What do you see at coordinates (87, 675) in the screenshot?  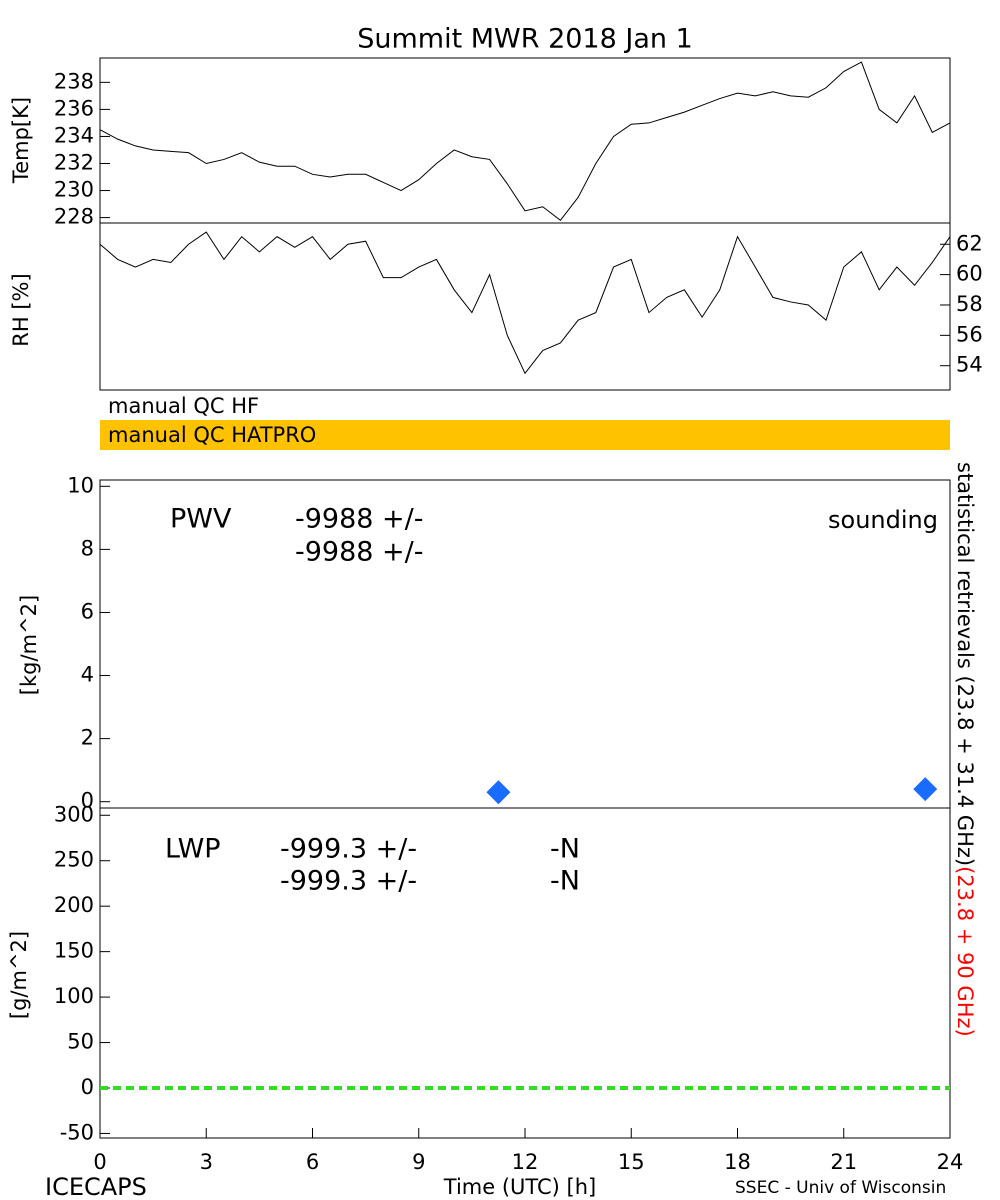 I see `y-tick-label: 4` at bounding box center [87, 675].